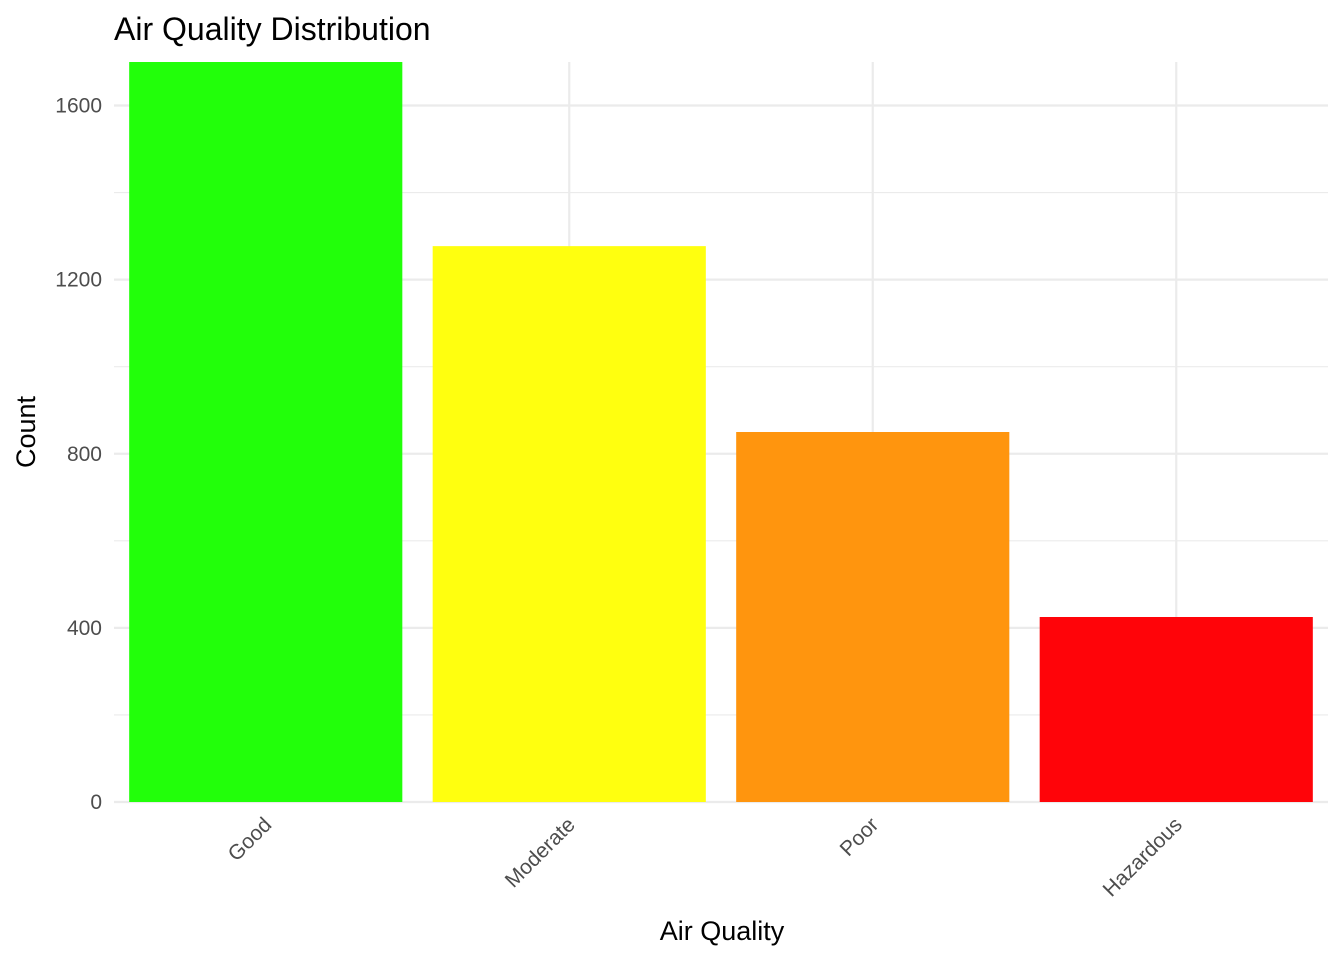  What do you see at coordinates (78, 280) in the screenshot?
I see `y-tick-label: 1200` at bounding box center [78, 280].